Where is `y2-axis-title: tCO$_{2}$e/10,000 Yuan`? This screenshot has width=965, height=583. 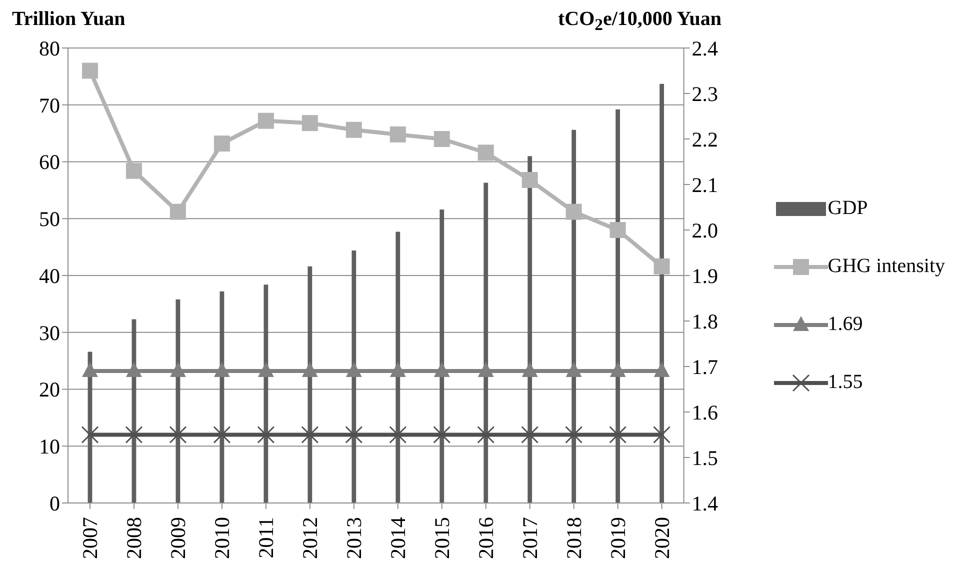 y2-axis-title: tCO$_{2}$e/10,000 Yuan is located at coordinates (640, 21).